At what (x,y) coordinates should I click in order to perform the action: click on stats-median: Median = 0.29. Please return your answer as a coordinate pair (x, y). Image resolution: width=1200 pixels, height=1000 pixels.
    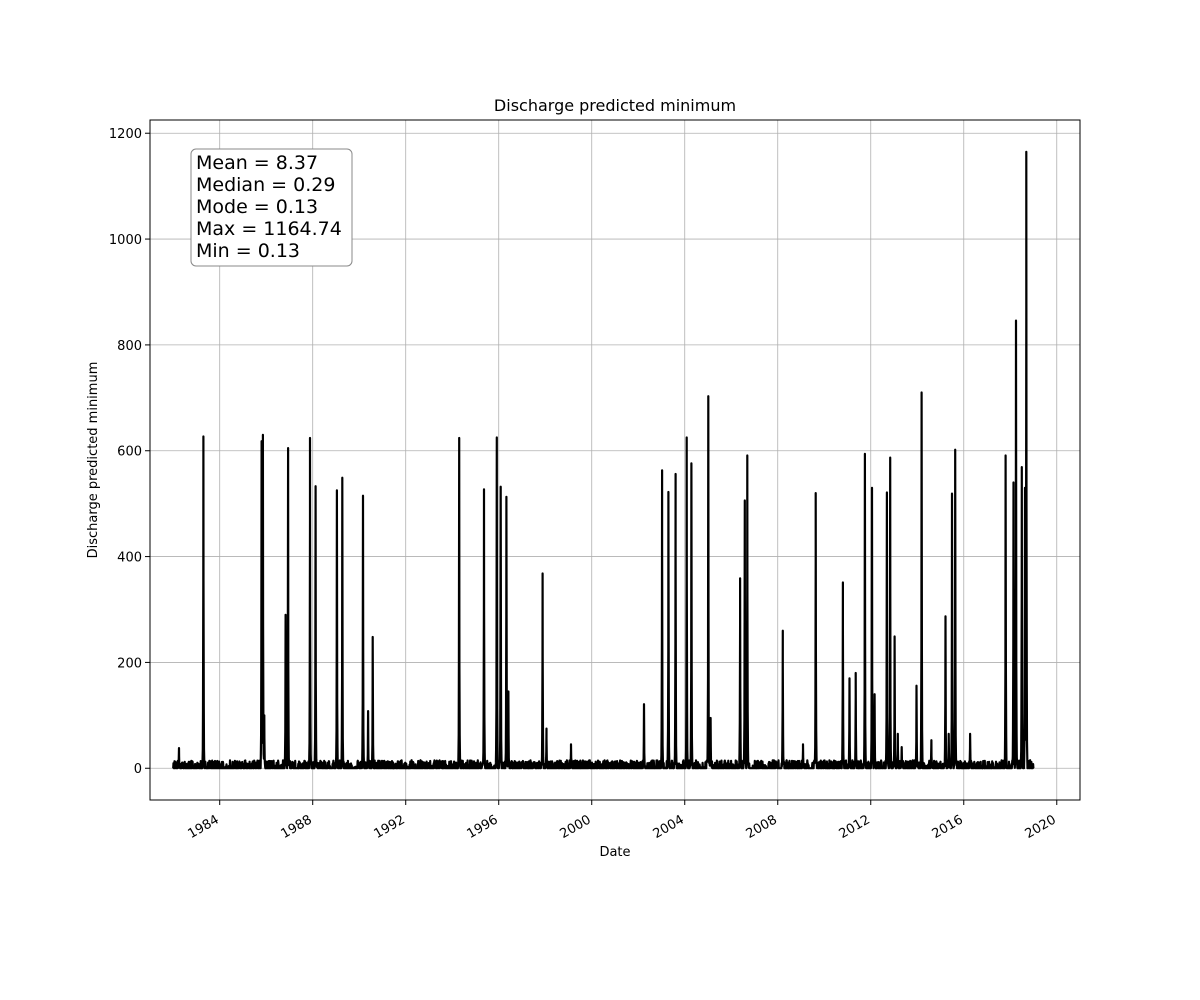
    Looking at the image, I should click on (265, 185).